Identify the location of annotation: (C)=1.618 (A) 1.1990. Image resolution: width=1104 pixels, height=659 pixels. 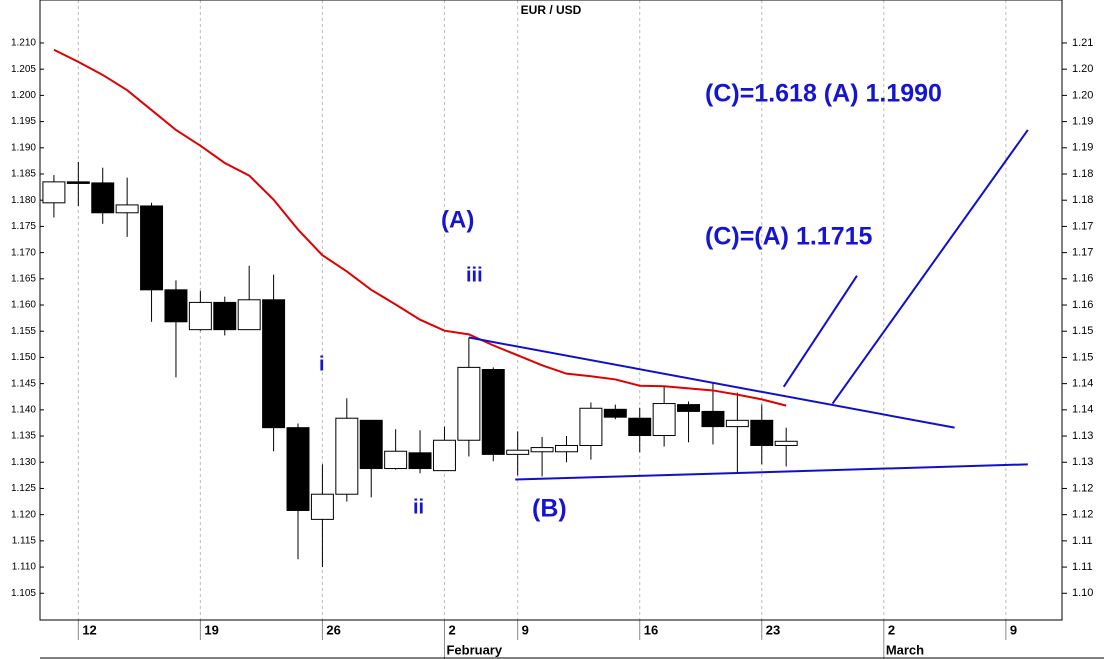
(823, 94).